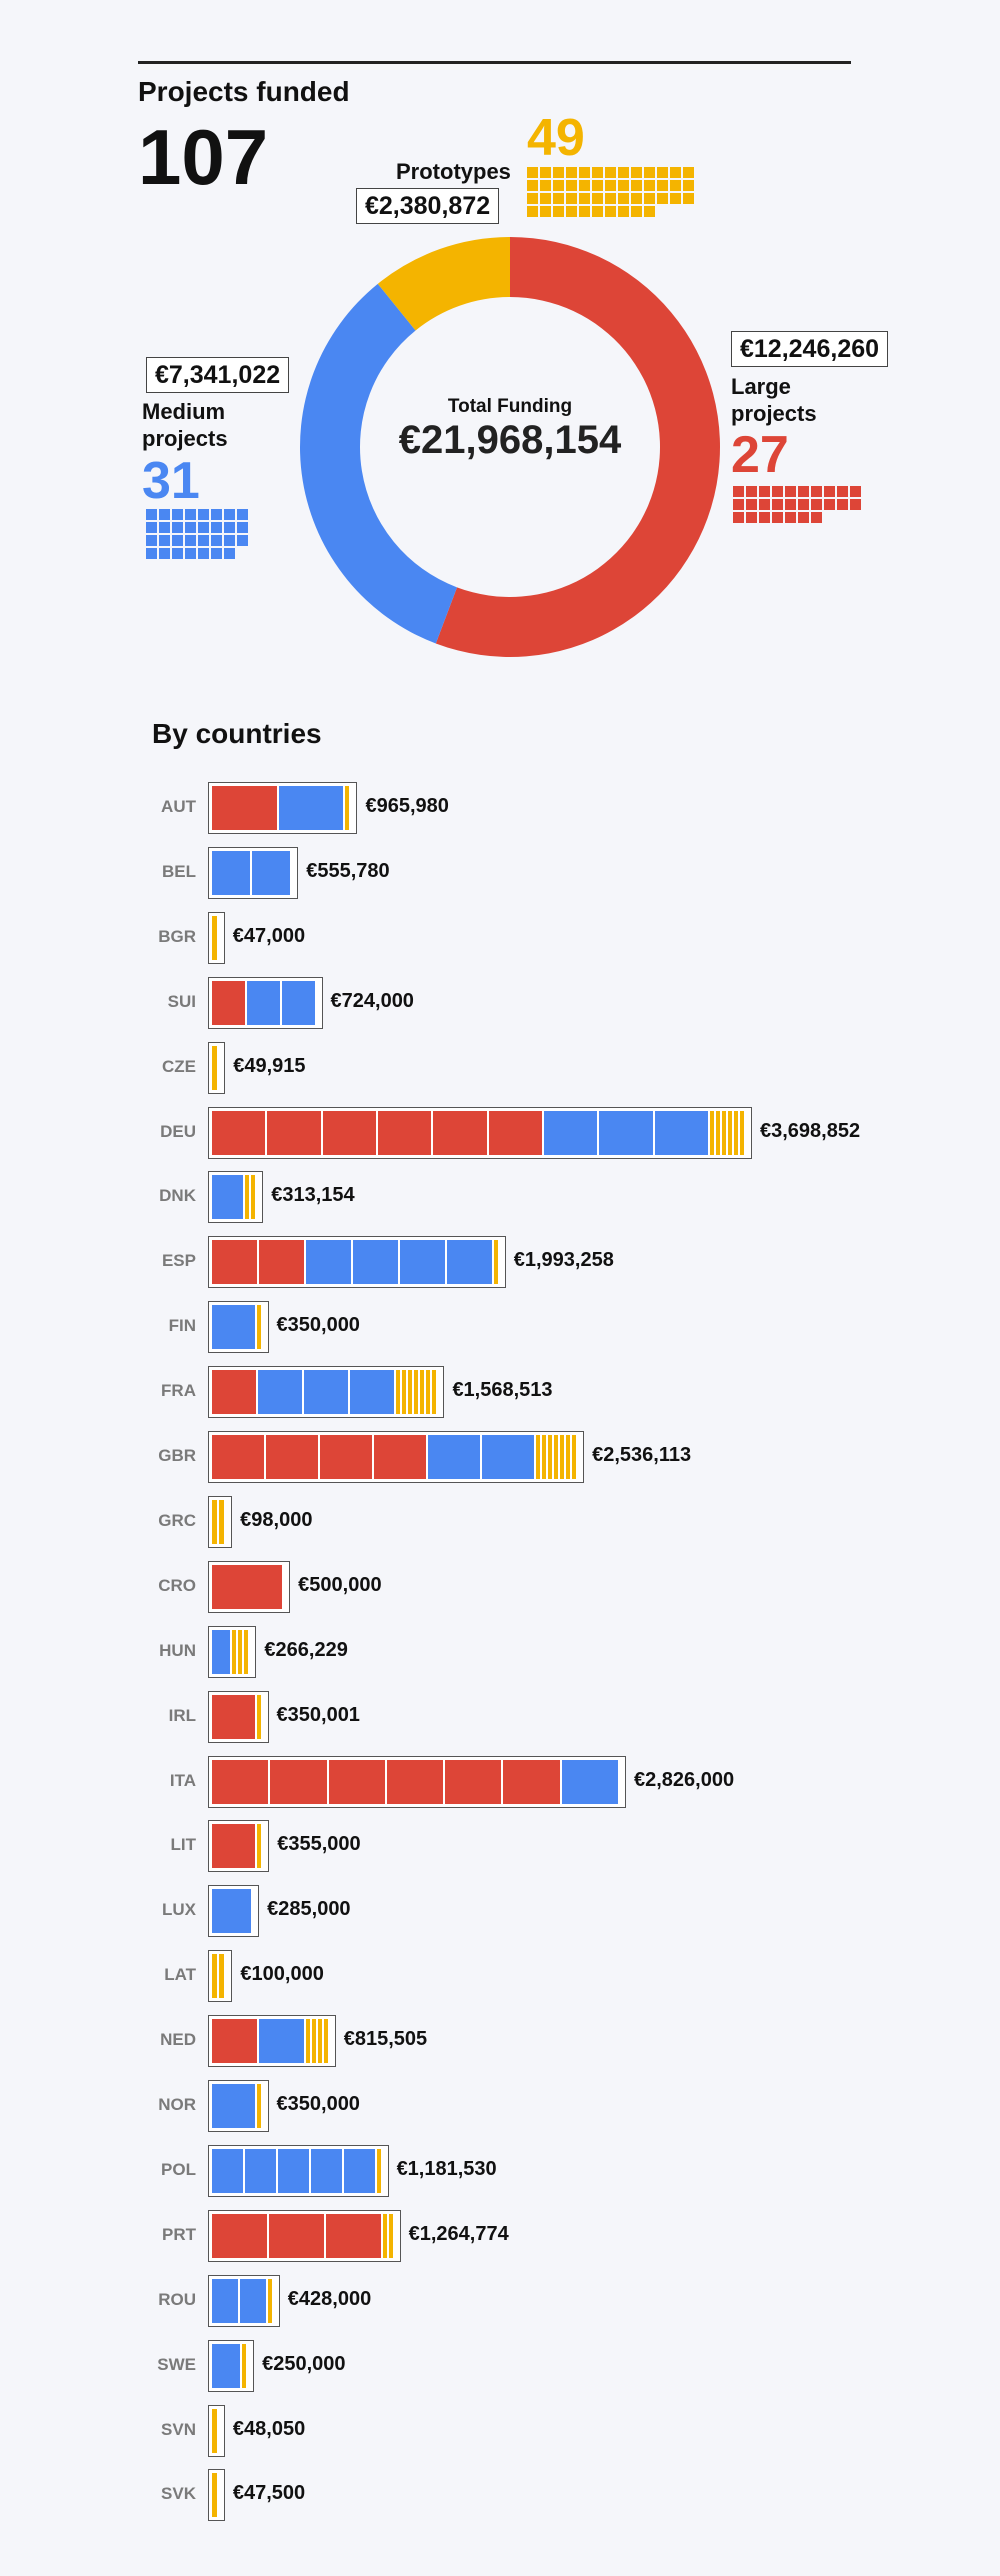 The image size is (1000, 2576). I want to click on country-amount: €47,000, so click(269, 935).